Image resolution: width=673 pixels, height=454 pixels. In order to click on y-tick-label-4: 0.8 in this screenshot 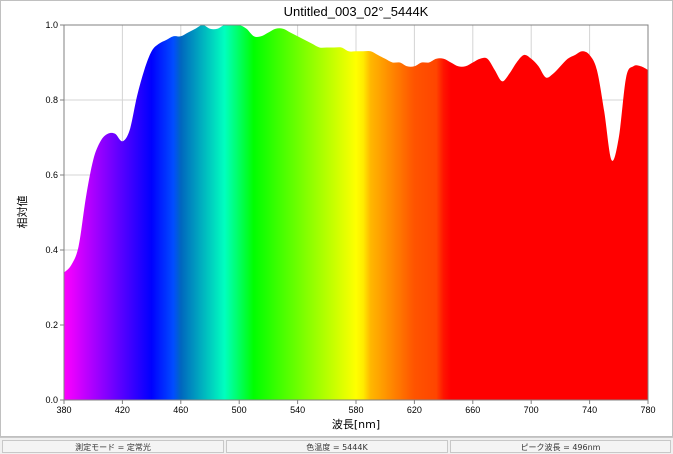, I will do `click(51, 100)`.